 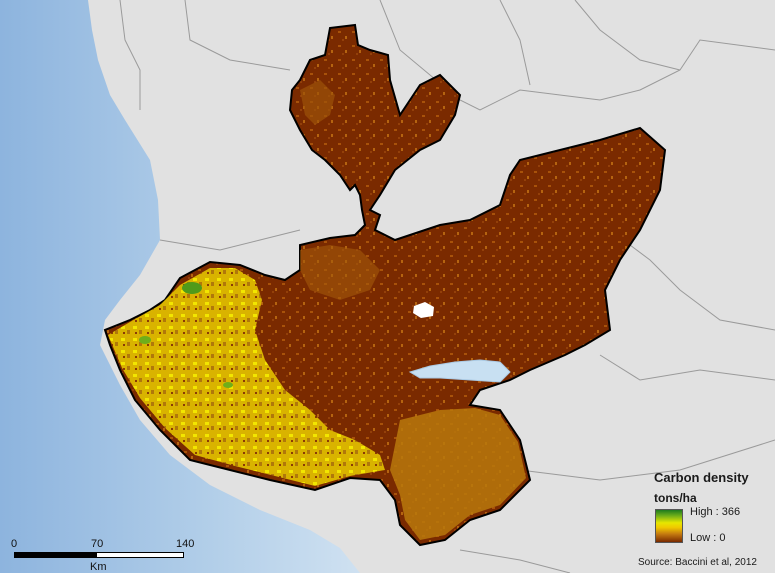 What do you see at coordinates (55, 555) in the screenshot?
I see `scale-bar-left` at bounding box center [55, 555].